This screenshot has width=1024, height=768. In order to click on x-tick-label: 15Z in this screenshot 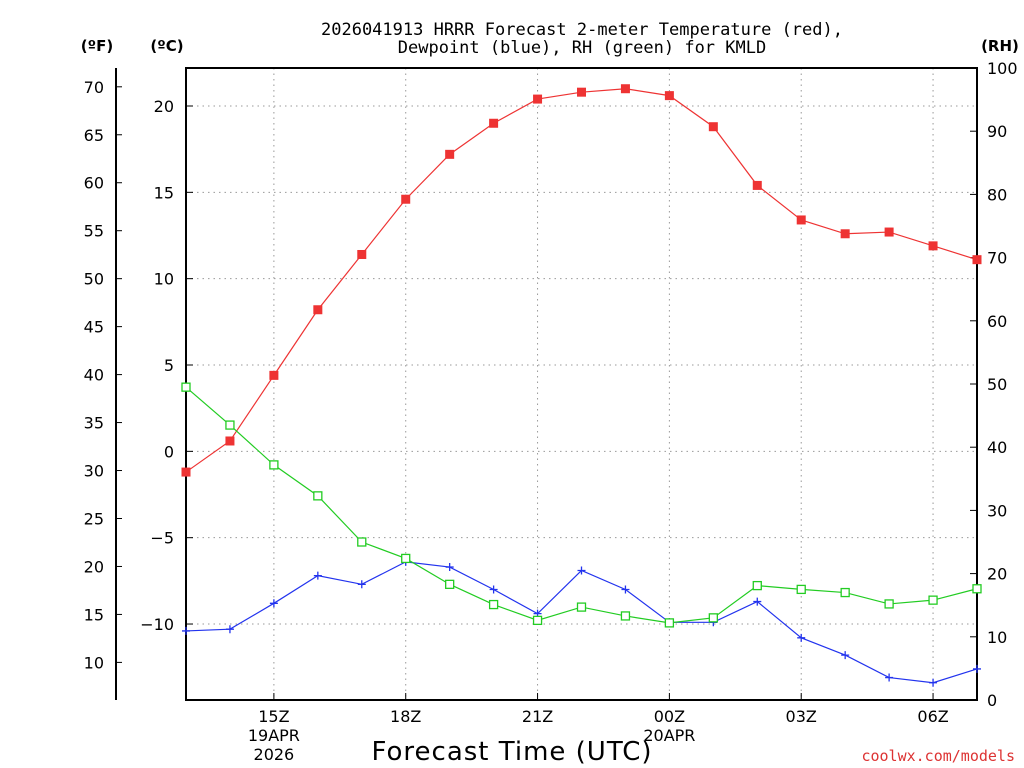, I will do `click(273, 716)`.